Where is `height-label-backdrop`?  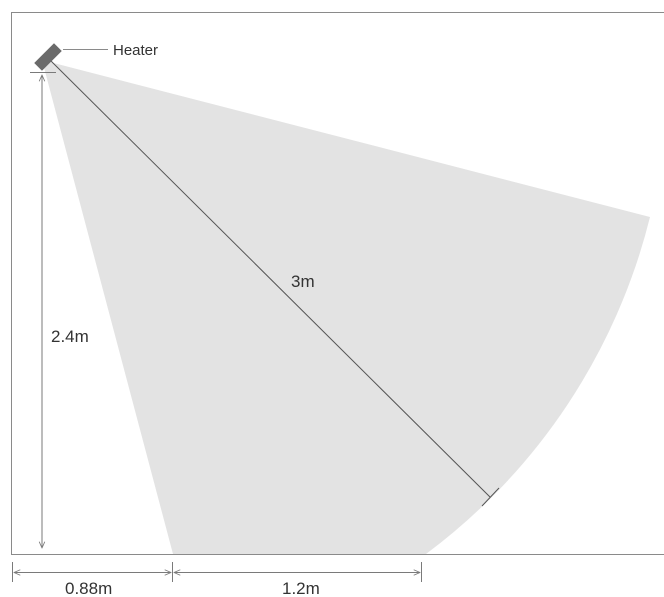 height-label-backdrop is located at coordinates (75, 335).